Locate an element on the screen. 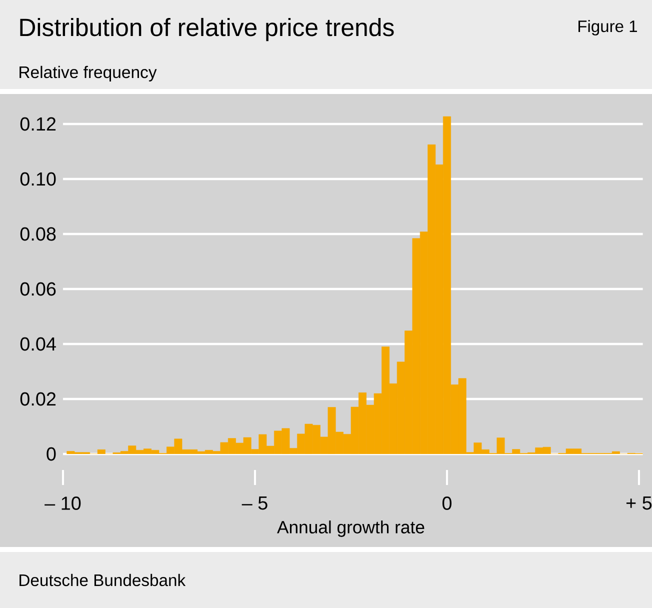 This screenshot has height=608, width=652. y-axis-title: Relative frequency is located at coordinates (88, 74).